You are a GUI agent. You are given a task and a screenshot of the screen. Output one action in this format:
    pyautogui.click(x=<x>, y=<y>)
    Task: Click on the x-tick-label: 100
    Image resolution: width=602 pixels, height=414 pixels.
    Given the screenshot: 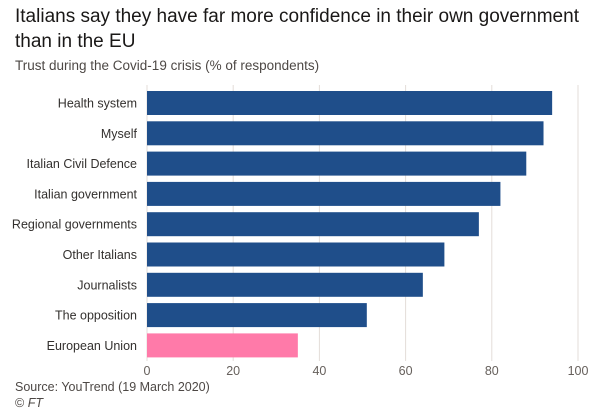 What is the action you would take?
    pyautogui.click(x=578, y=371)
    